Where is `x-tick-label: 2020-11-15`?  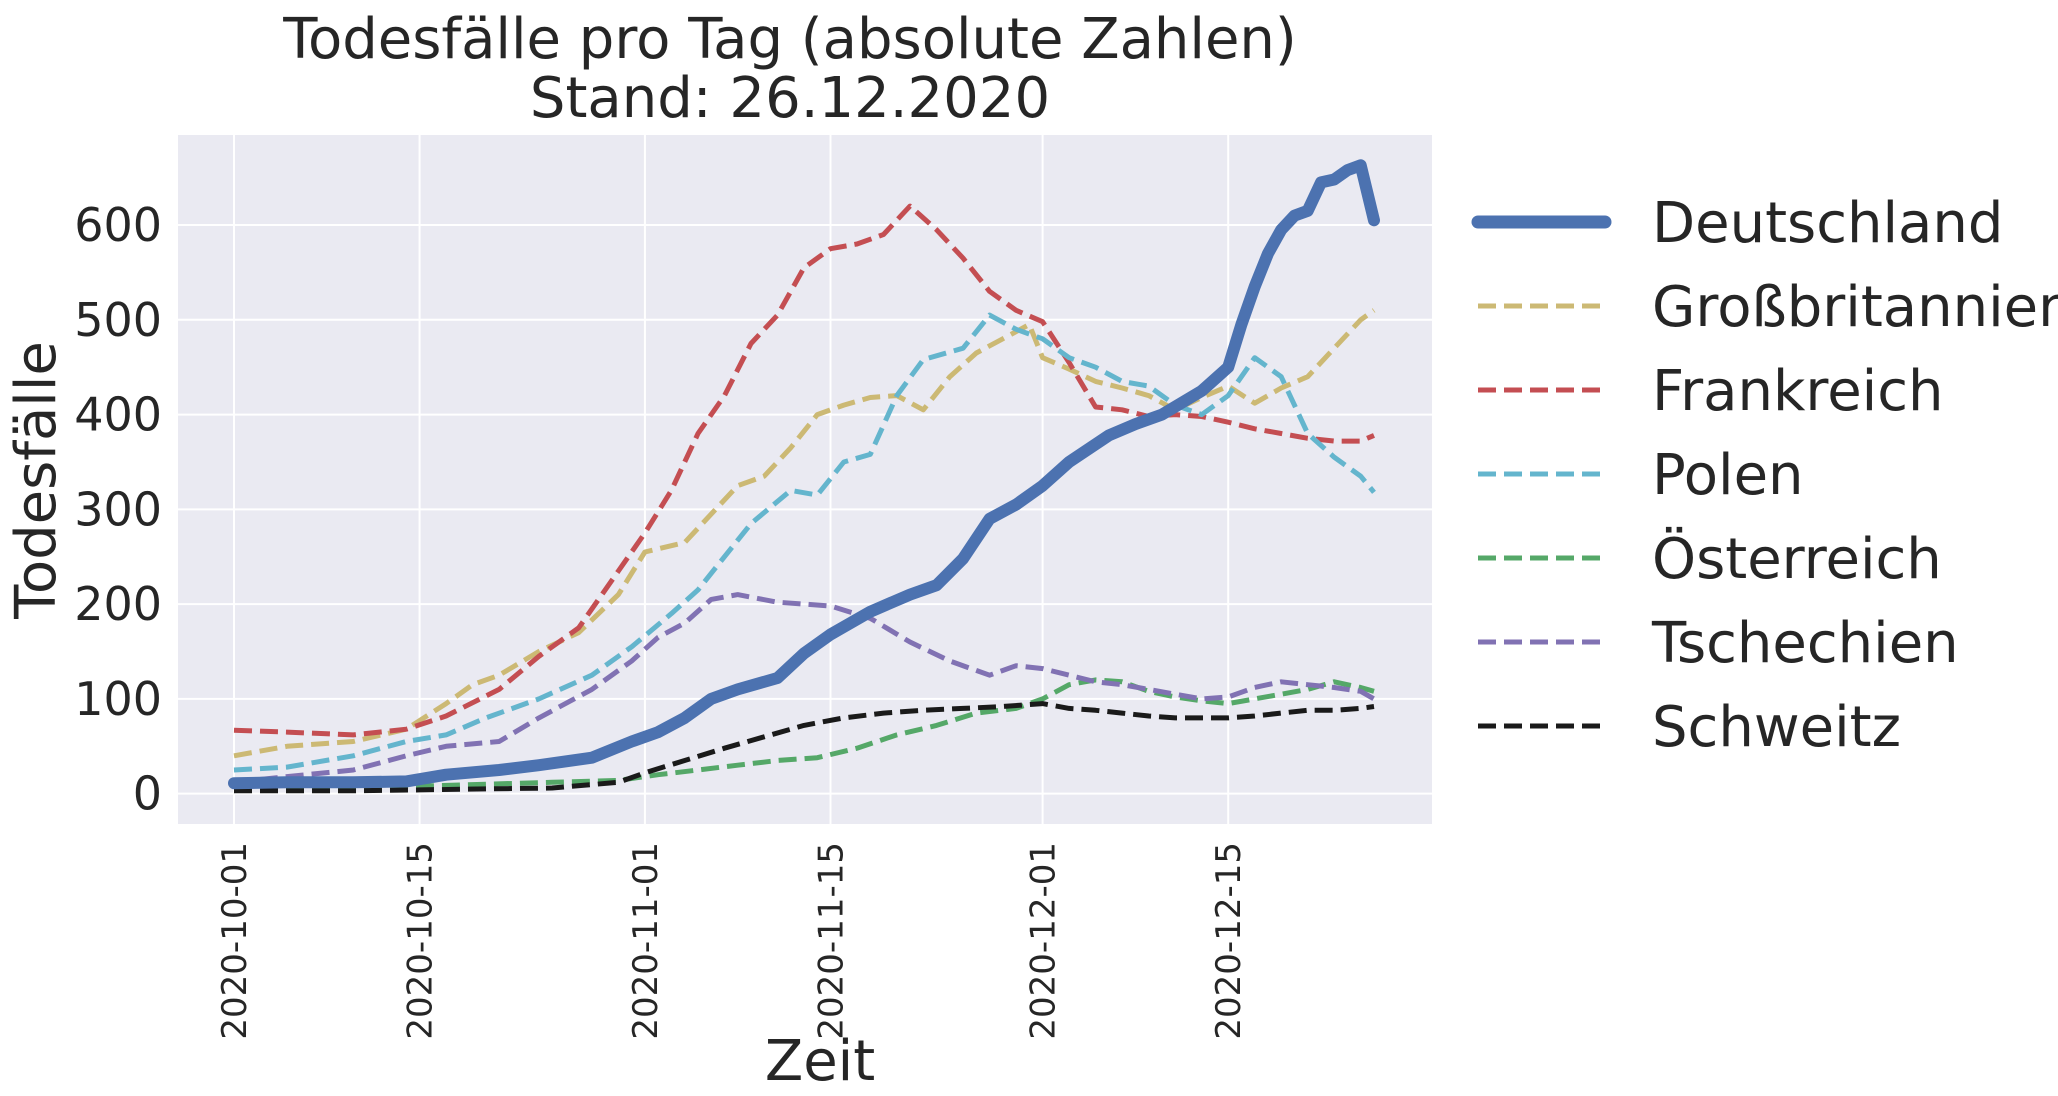
x-tick-label: 2020-11-15 is located at coordinates (832, 941).